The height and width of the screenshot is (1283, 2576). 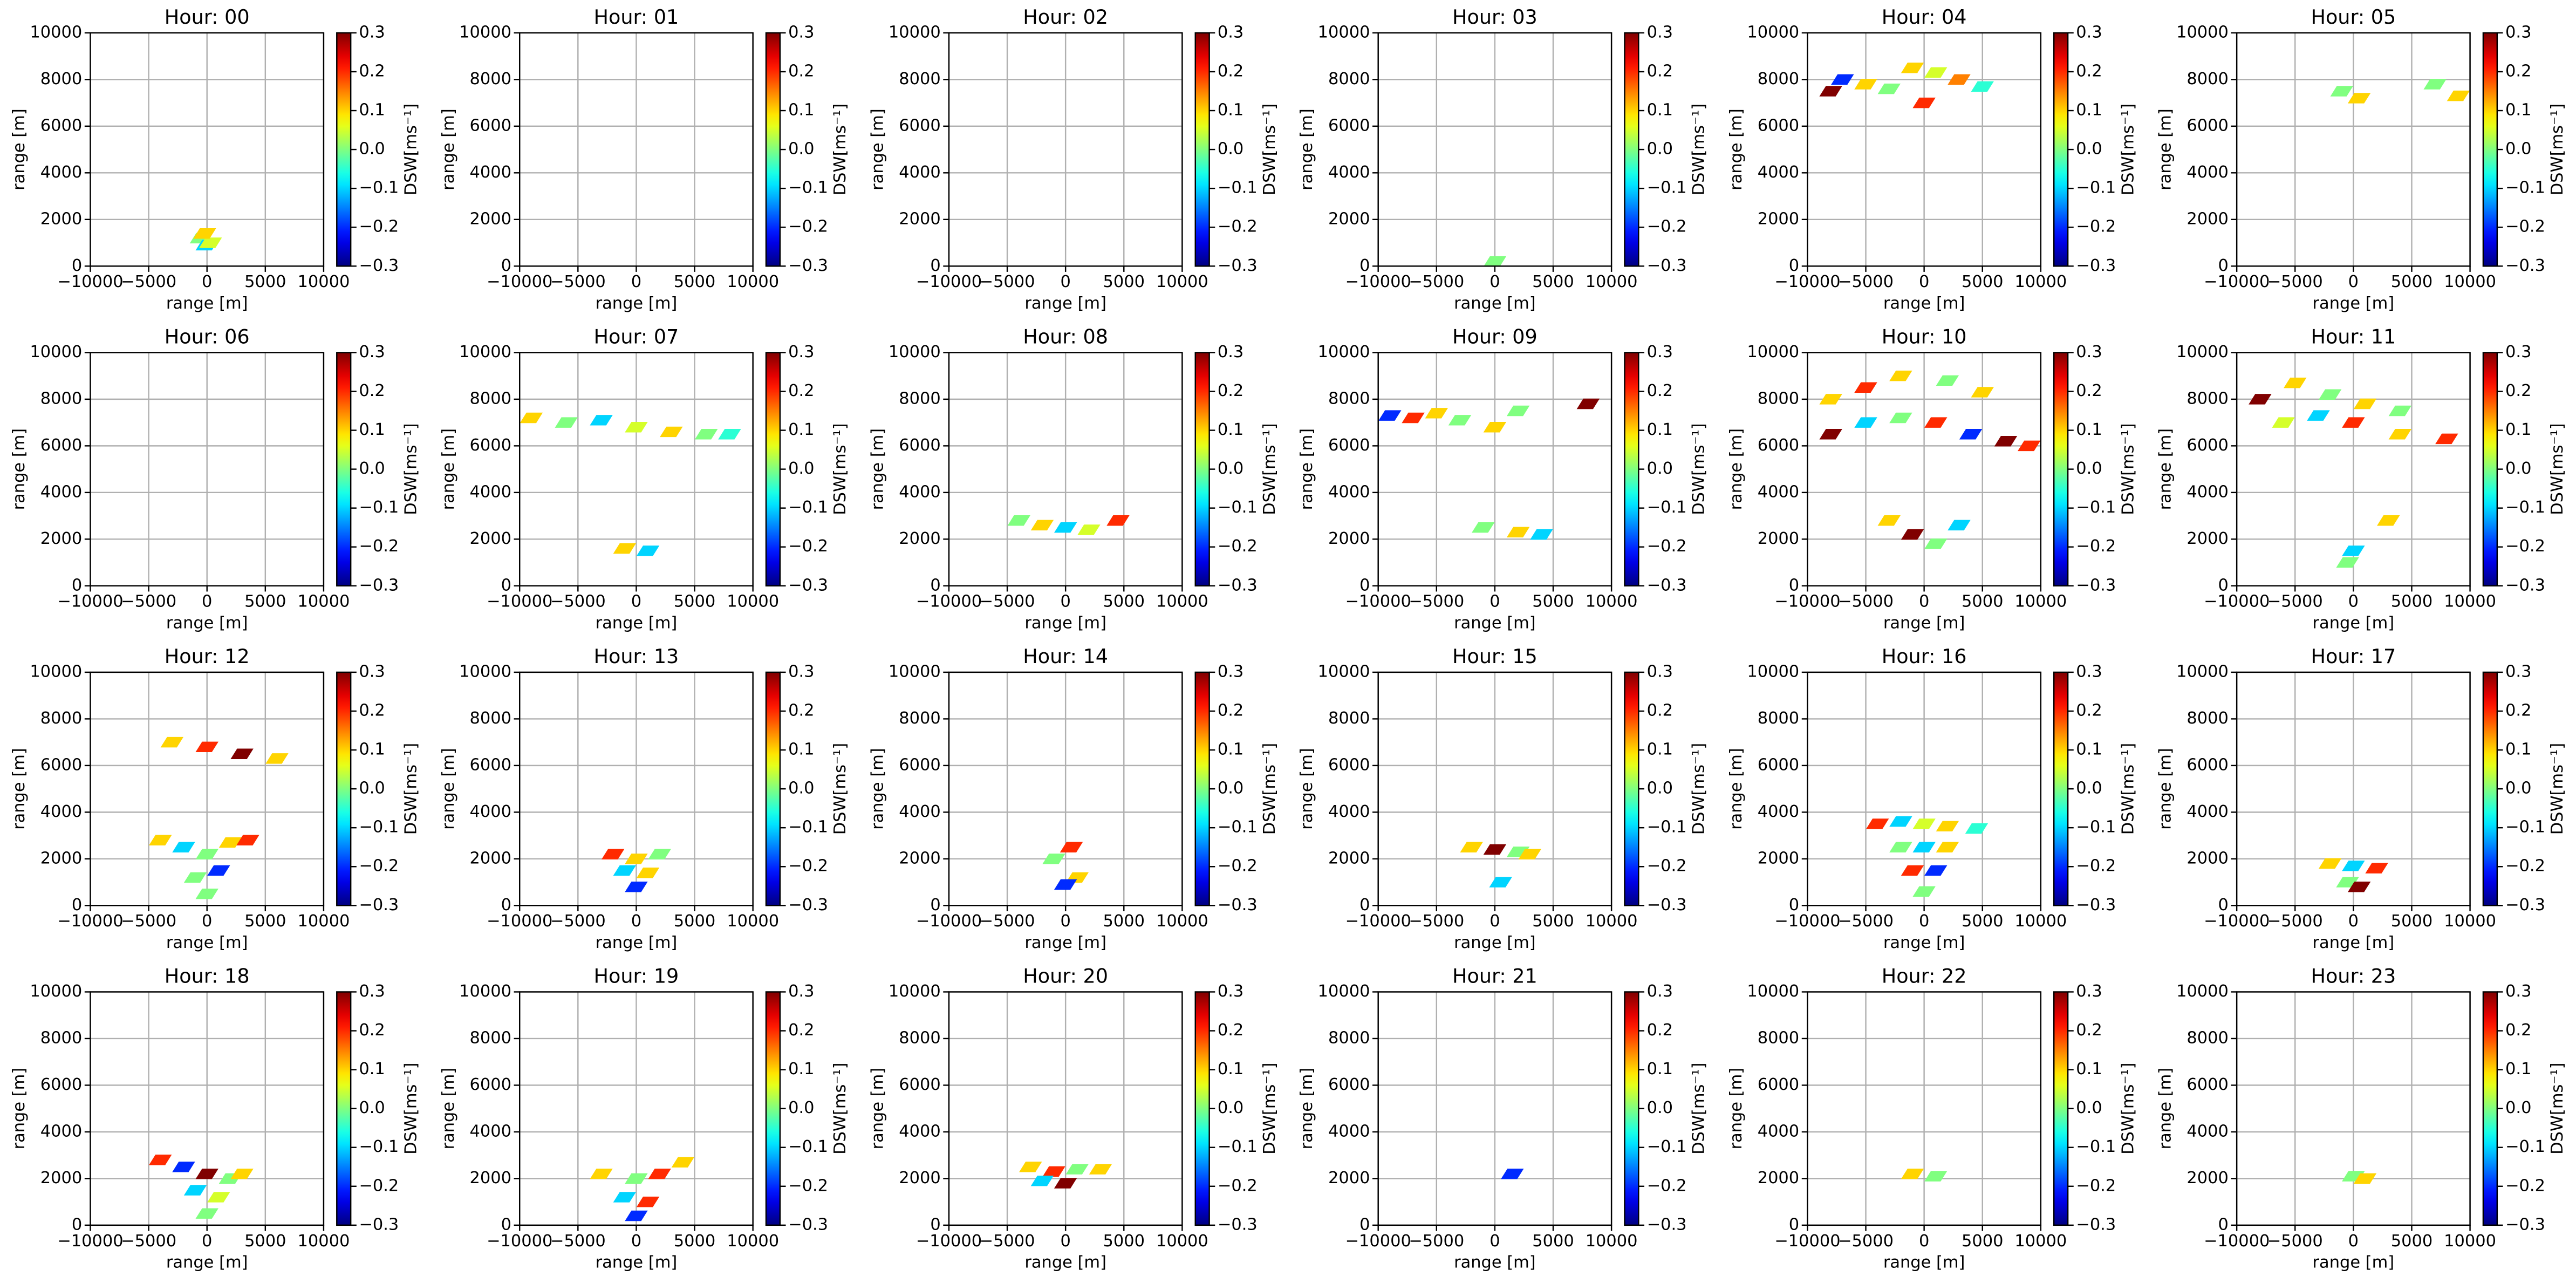 What do you see at coordinates (636, 337) in the screenshot?
I see `subplot-title: Hour: 07` at bounding box center [636, 337].